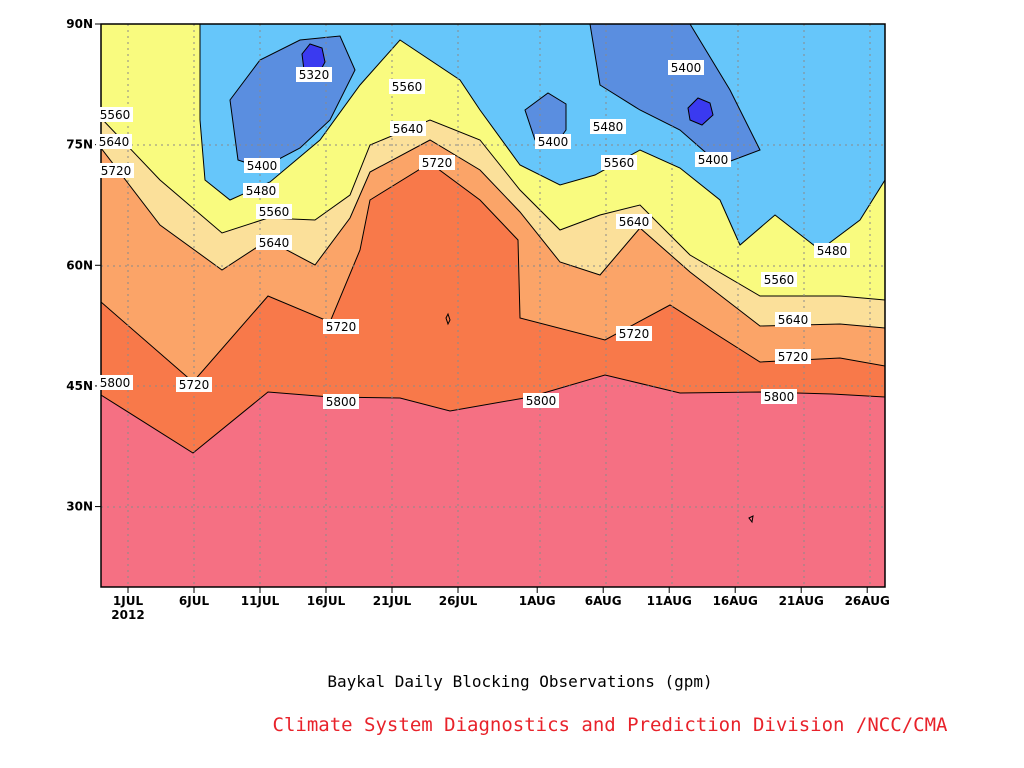 The height and width of the screenshot is (768, 1024). I want to click on x-tick-label: 26AUG, so click(867, 601).